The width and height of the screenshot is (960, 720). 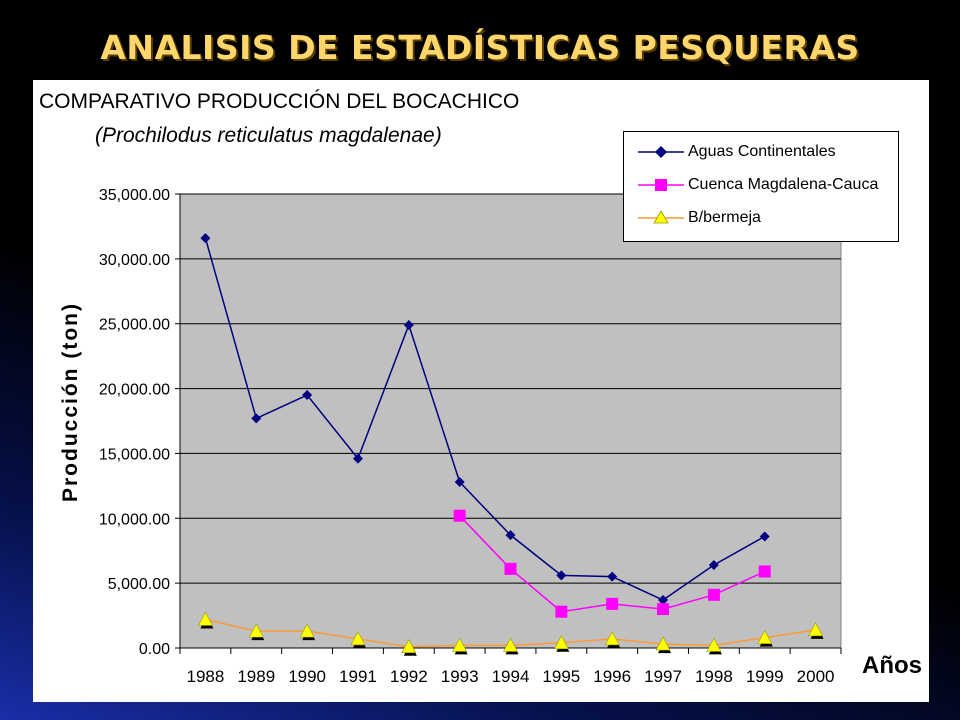 What do you see at coordinates (134, 325) in the screenshot?
I see `y-tick-label: 25,000.00` at bounding box center [134, 325].